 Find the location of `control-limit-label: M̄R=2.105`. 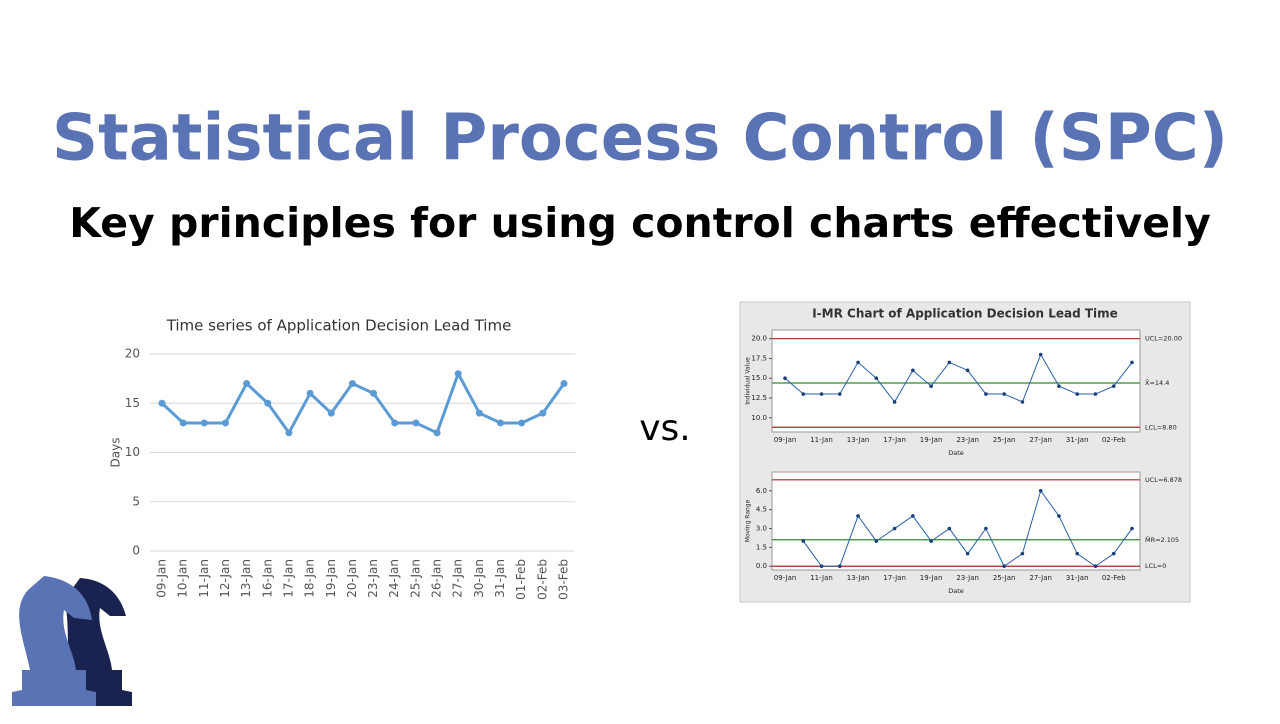

control-limit-label: M̄R=2.105 is located at coordinates (1162, 539).